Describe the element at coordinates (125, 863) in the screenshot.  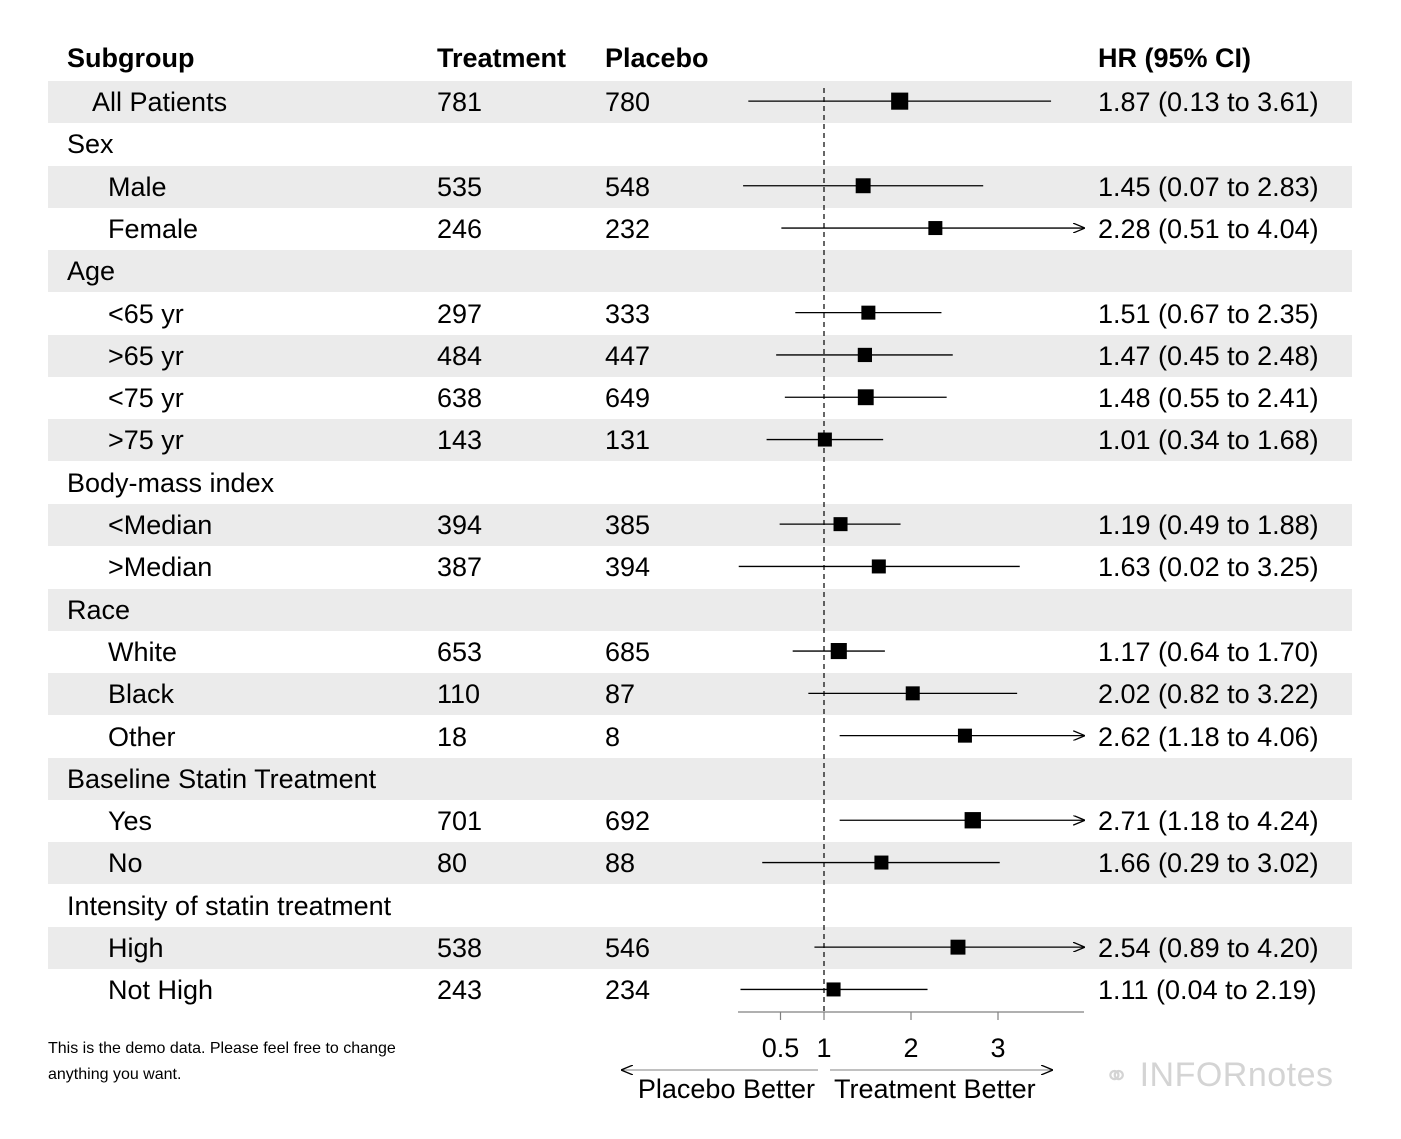
I see `subgroup-label: No` at that location.